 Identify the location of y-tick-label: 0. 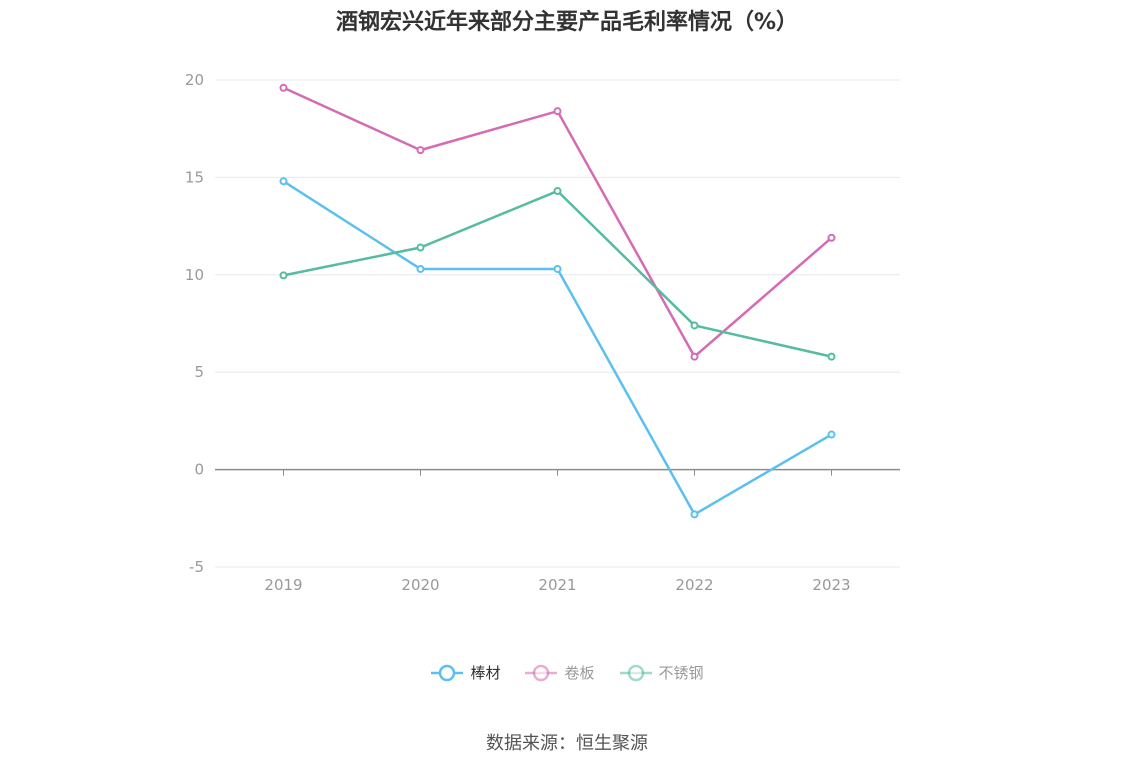
(199, 470).